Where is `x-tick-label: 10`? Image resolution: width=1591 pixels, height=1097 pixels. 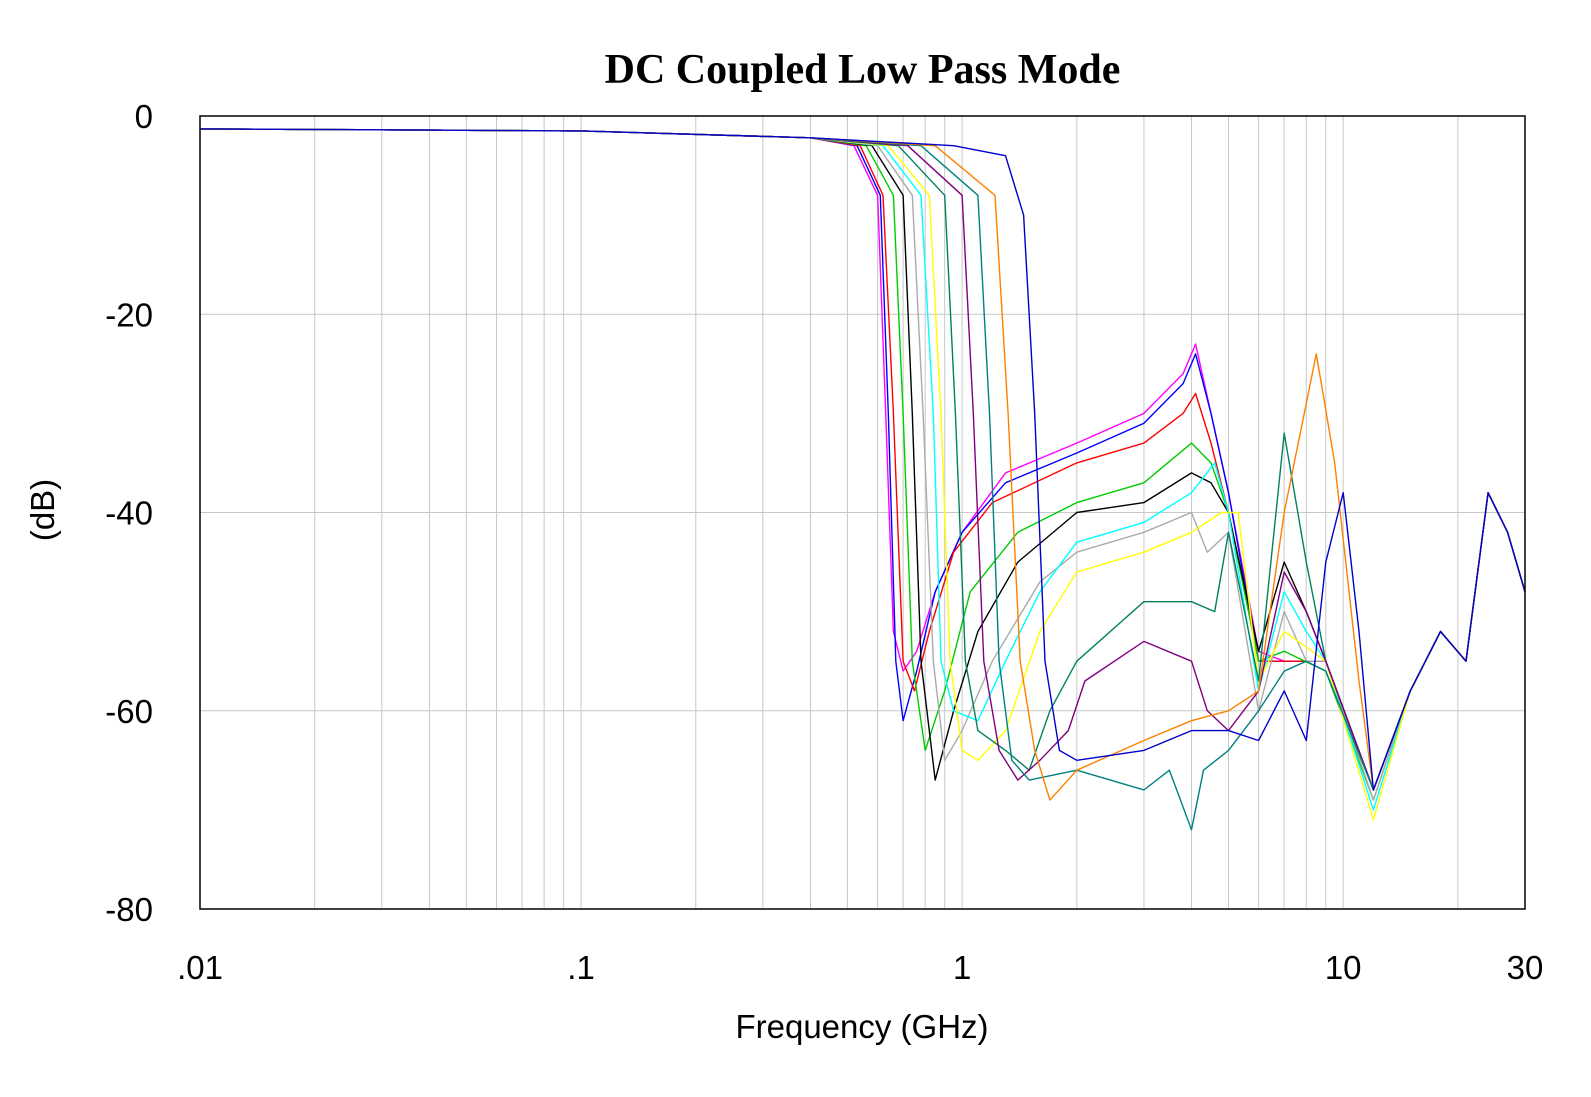 x-tick-label: 10 is located at coordinates (1343, 967).